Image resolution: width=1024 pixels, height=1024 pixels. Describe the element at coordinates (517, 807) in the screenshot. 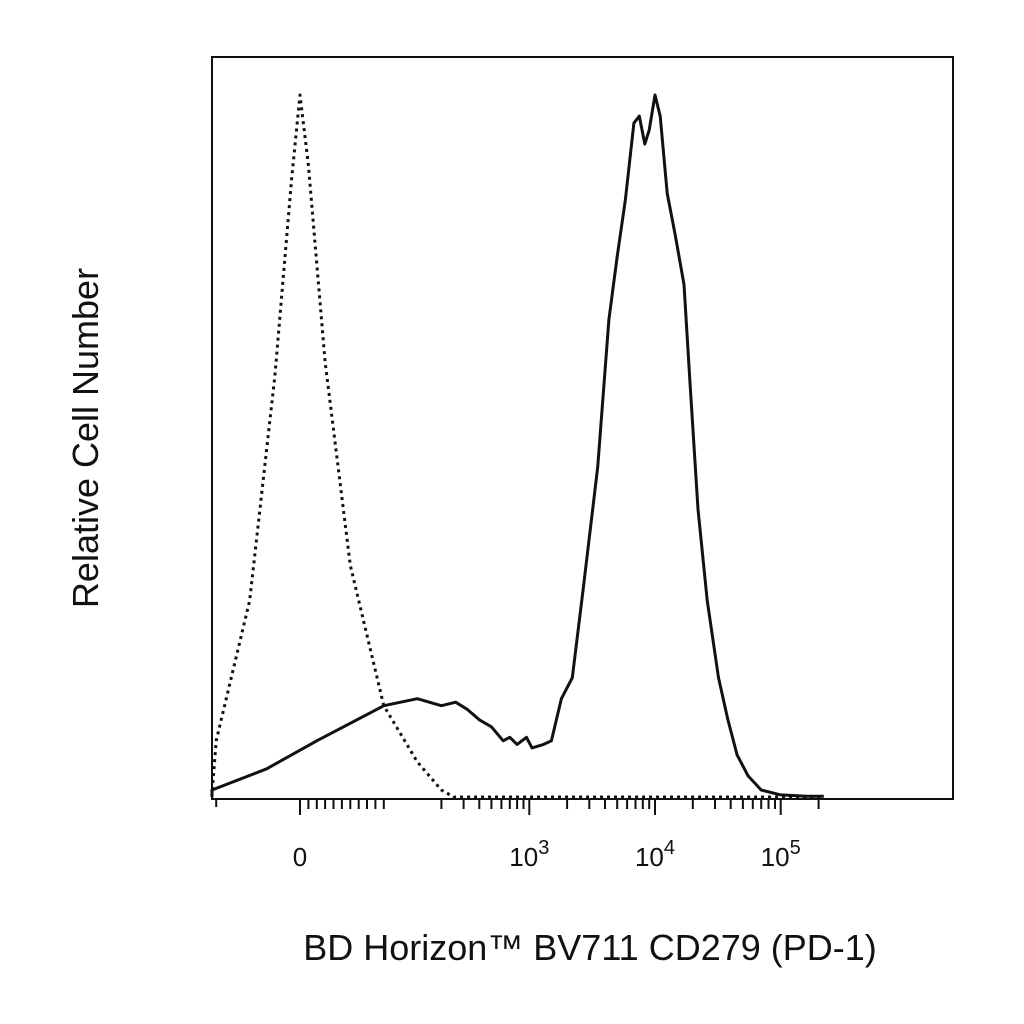

I see `x-axis-ticks` at that location.